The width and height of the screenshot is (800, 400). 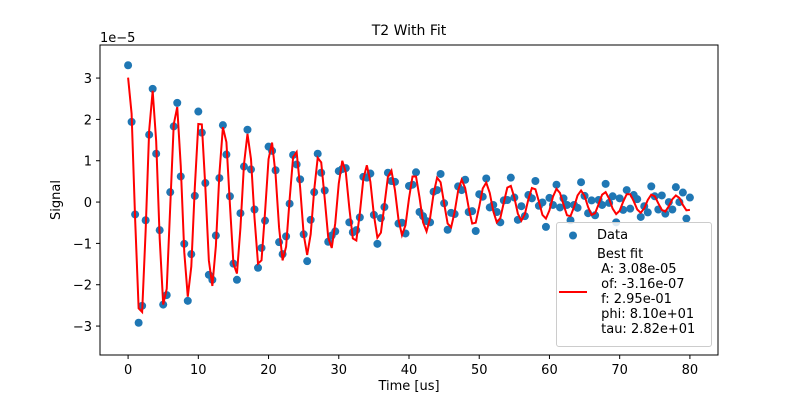 I want to click on y-tick-label: 0, so click(x=88, y=203).